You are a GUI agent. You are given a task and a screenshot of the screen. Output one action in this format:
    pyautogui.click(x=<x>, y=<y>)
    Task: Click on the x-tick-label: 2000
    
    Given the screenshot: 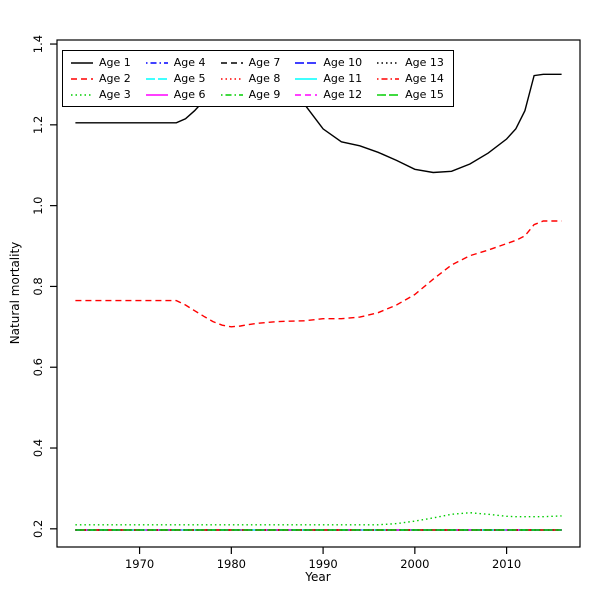 What is the action you would take?
    pyautogui.click(x=414, y=564)
    